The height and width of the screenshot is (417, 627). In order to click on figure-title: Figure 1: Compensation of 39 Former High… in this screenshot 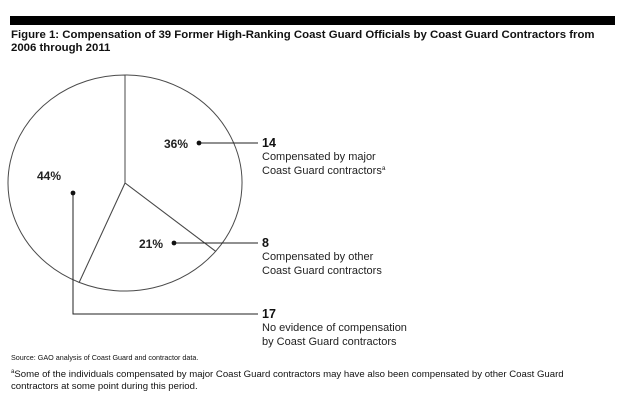, I will do `click(303, 41)`.